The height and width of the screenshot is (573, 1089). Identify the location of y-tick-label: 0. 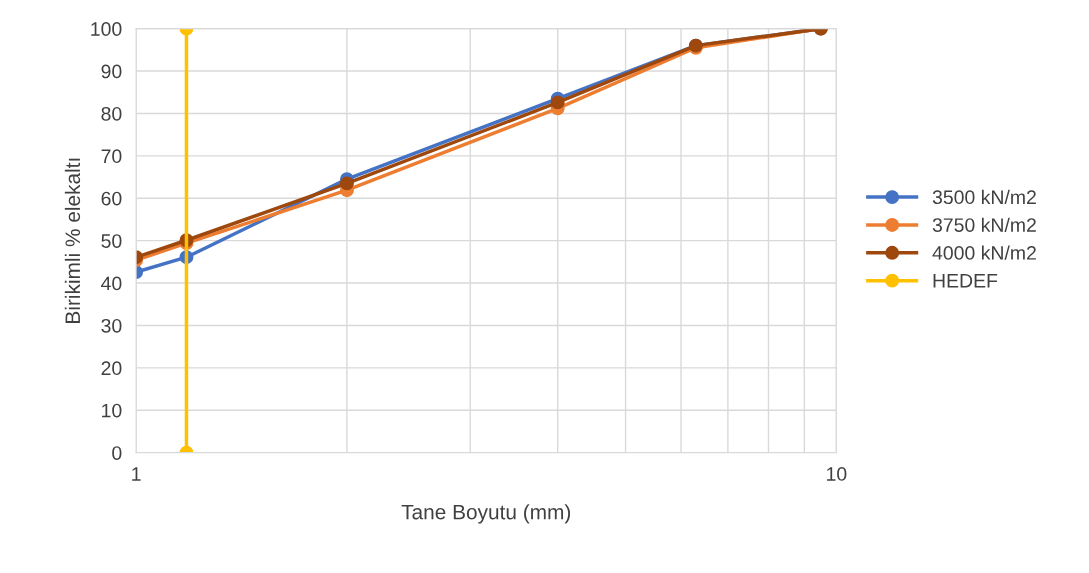
(117, 453).